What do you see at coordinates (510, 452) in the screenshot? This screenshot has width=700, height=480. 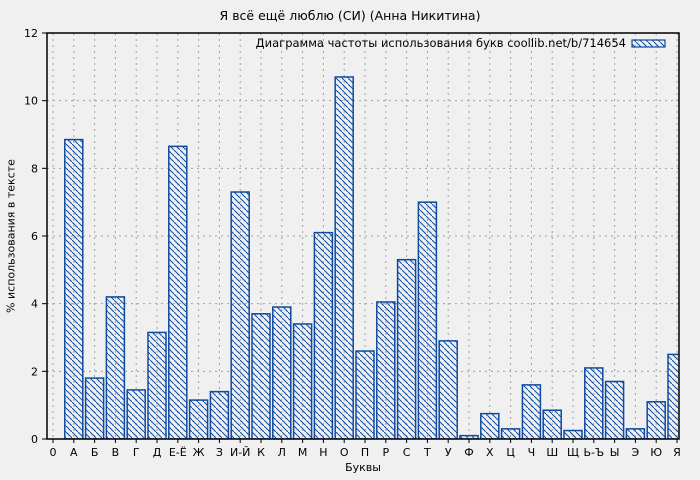 I see `x-tick-label: Ц` at bounding box center [510, 452].